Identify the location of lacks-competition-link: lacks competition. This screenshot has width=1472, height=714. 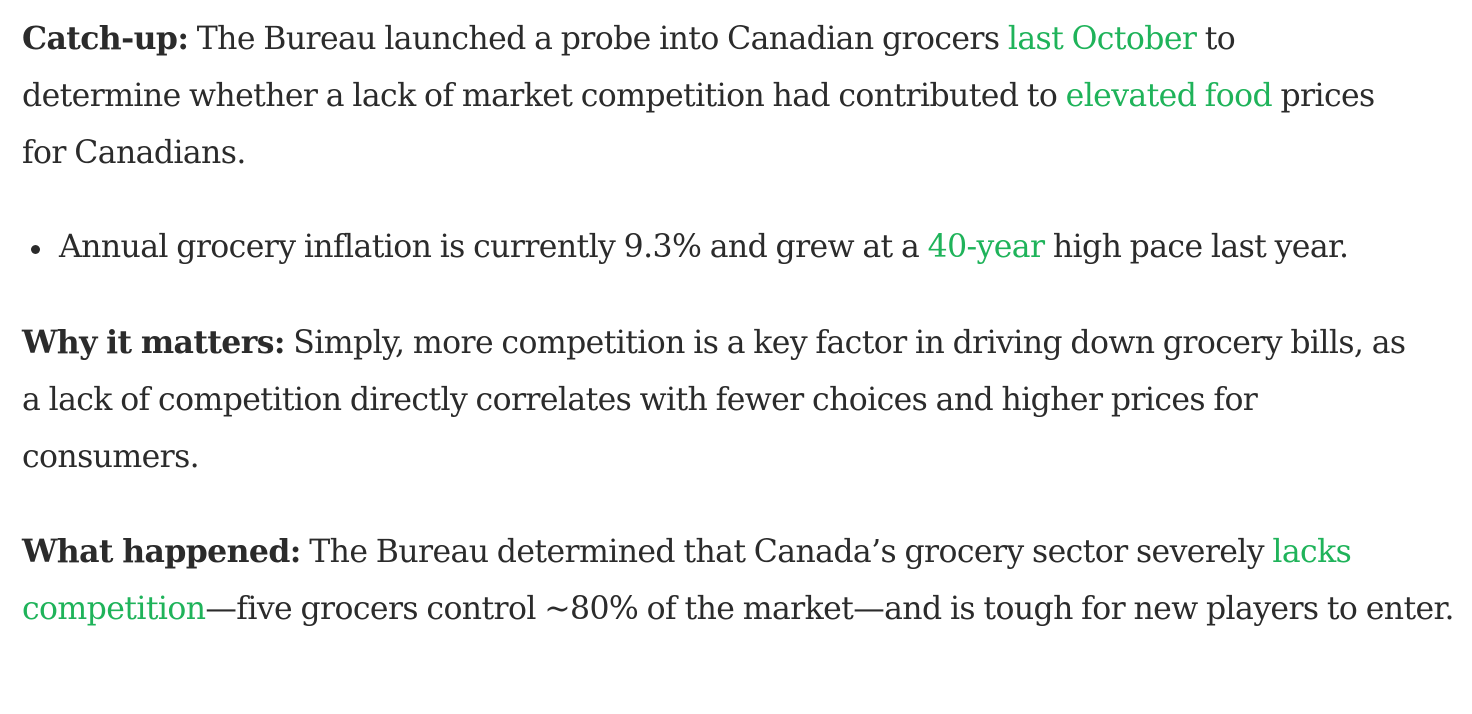
(687, 580).